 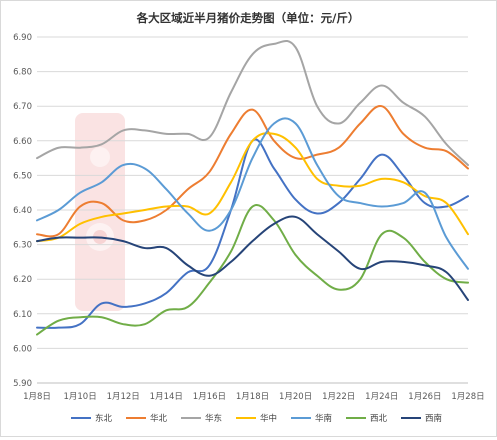 I want to click on legend-label: 西北, so click(x=379, y=419).